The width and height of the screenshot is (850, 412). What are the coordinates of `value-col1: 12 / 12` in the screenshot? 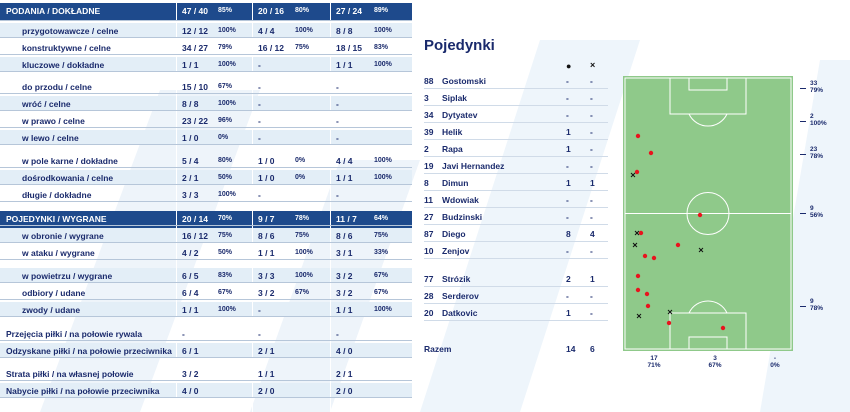 It's located at (195, 31).